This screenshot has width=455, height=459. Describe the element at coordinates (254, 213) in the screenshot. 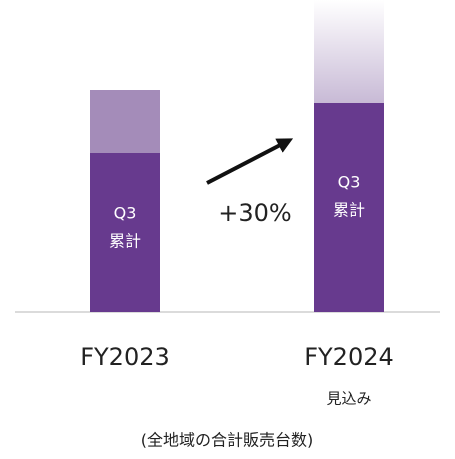

I see `growth-label: +30%` at that location.